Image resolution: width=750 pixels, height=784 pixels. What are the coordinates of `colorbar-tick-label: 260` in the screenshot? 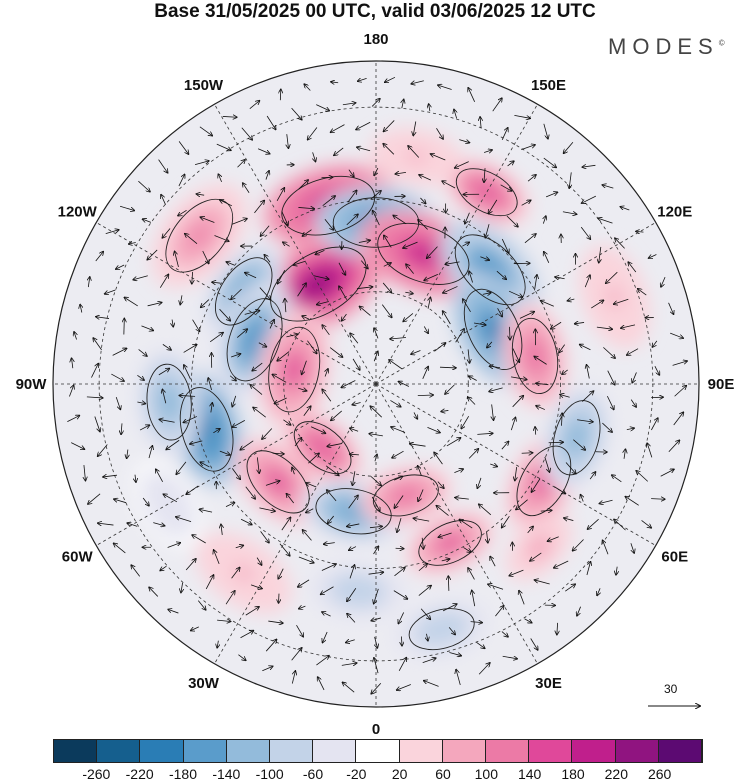 It's located at (659, 774).